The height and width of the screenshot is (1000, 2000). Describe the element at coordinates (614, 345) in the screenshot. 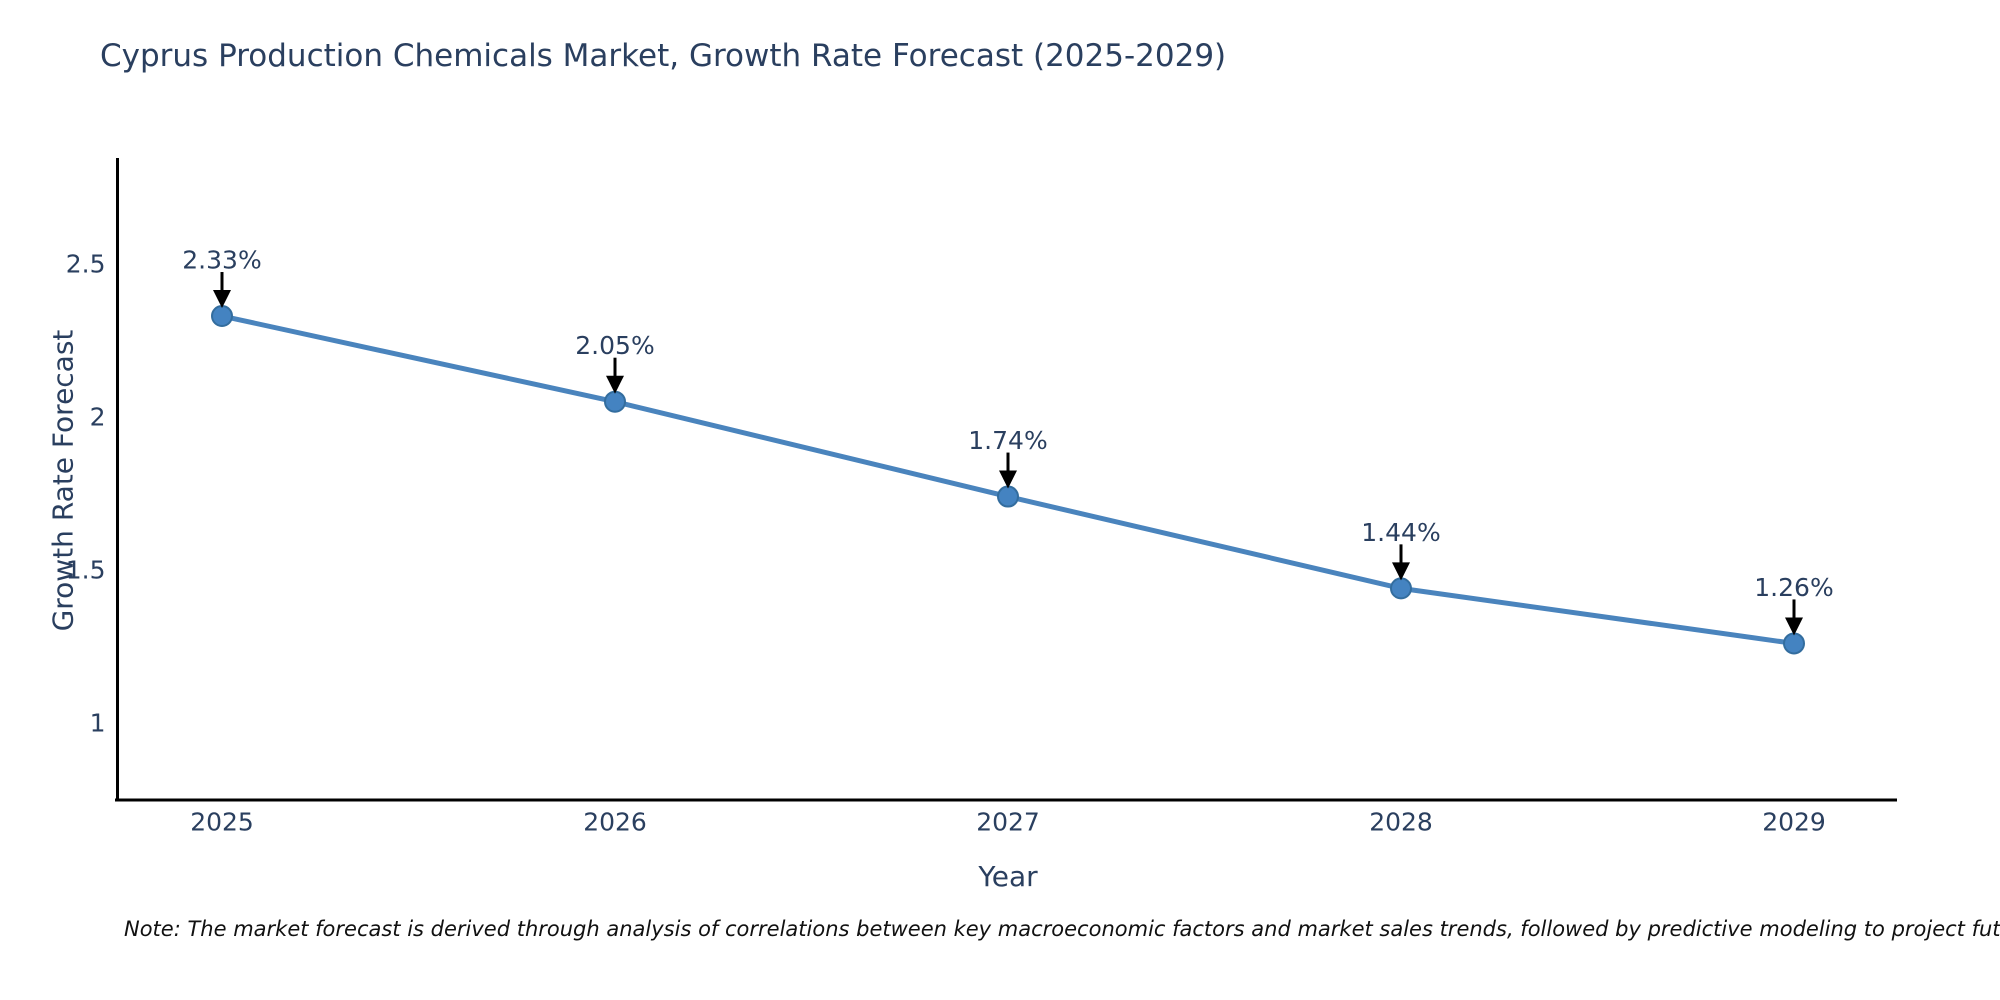

I see `data-point-value-label: 2.05%` at that location.